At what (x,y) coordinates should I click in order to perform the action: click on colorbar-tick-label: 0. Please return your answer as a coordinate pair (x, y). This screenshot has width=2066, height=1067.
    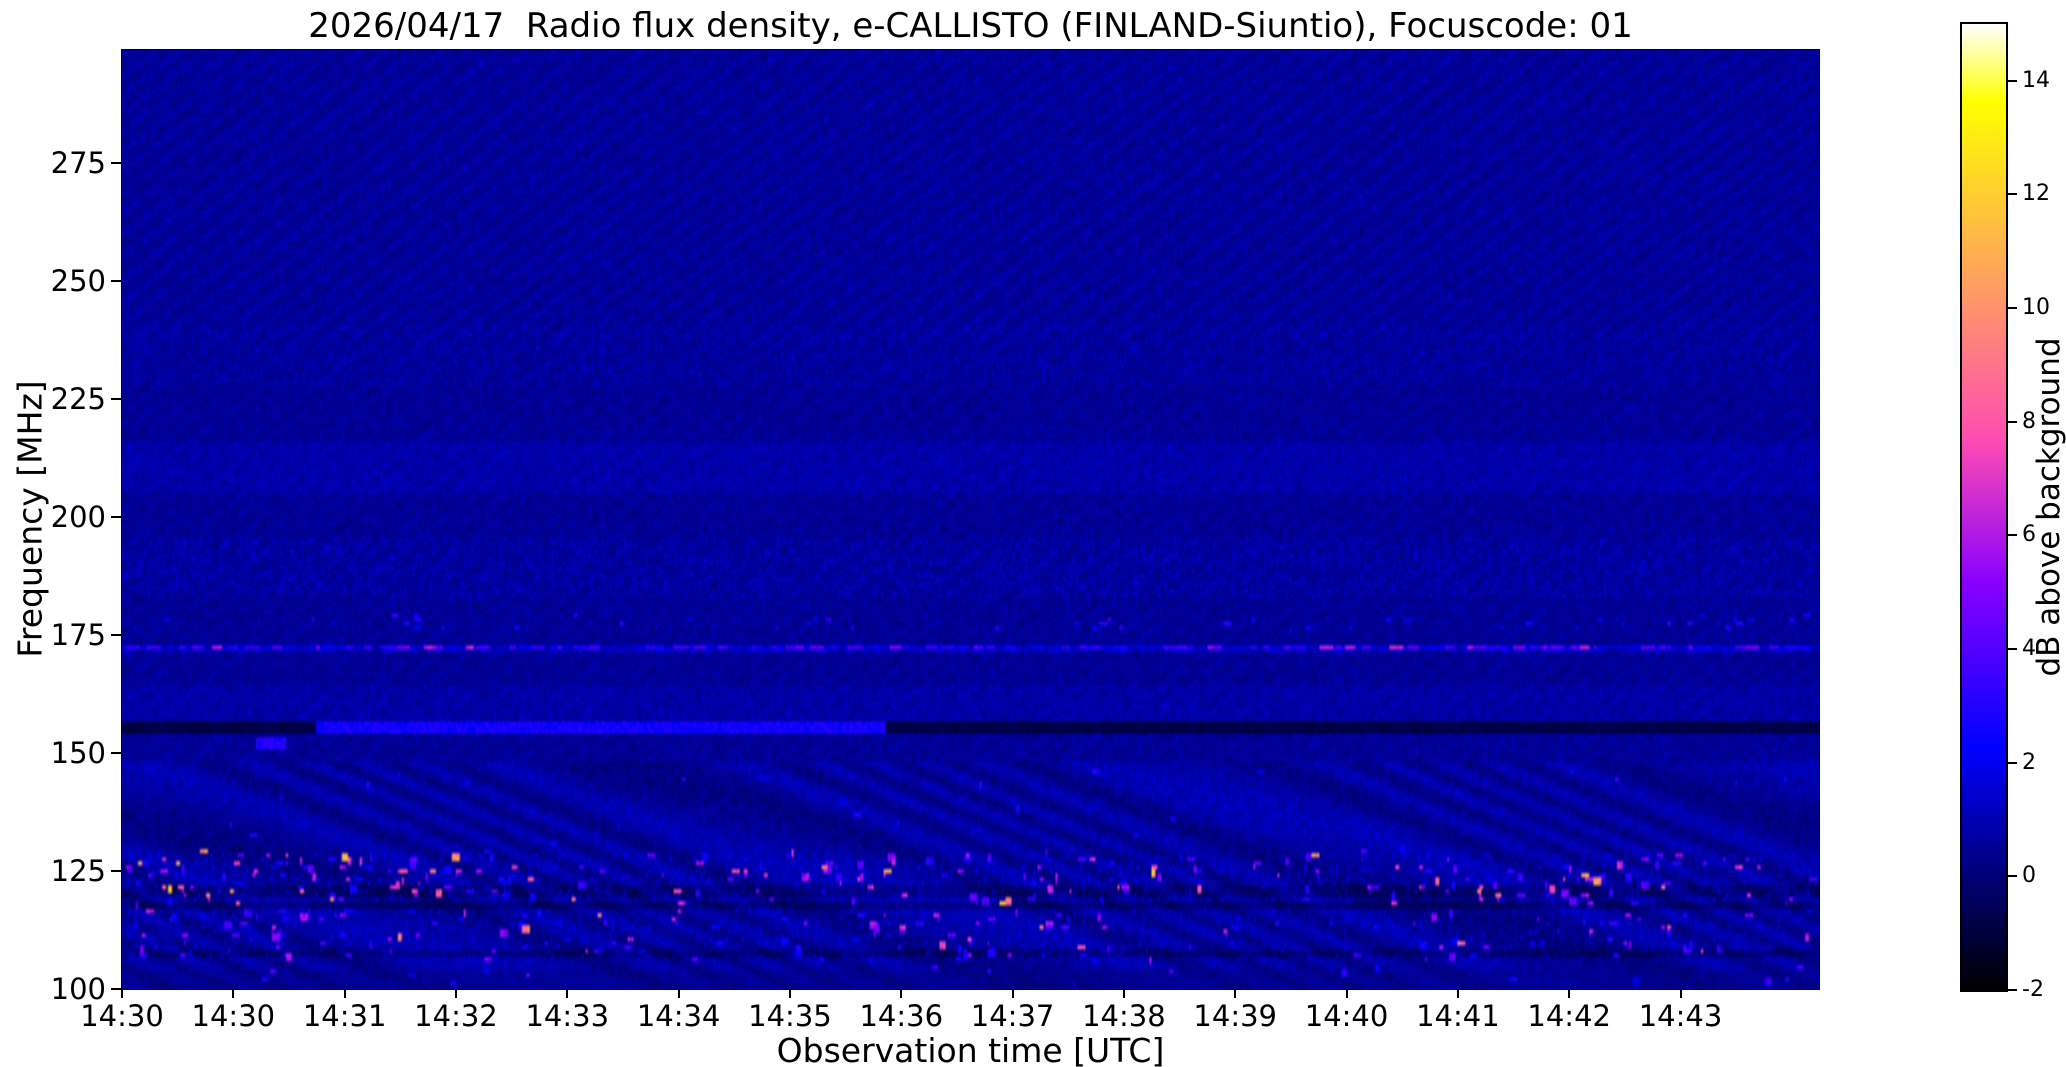
    Looking at the image, I should click on (2029, 876).